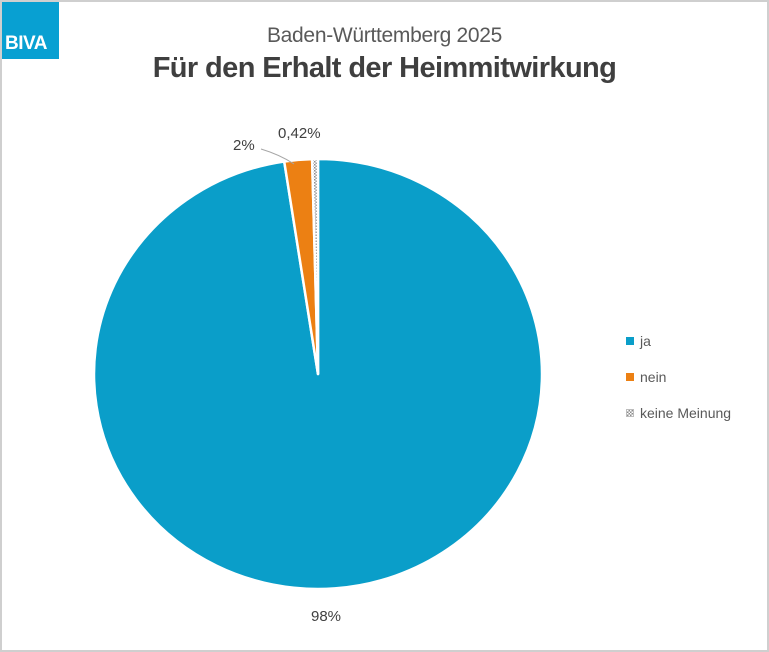 Image resolution: width=769 pixels, height=652 pixels. What do you see at coordinates (678, 376) in the screenshot?
I see `legend-item-nein: nein` at bounding box center [678, 376].